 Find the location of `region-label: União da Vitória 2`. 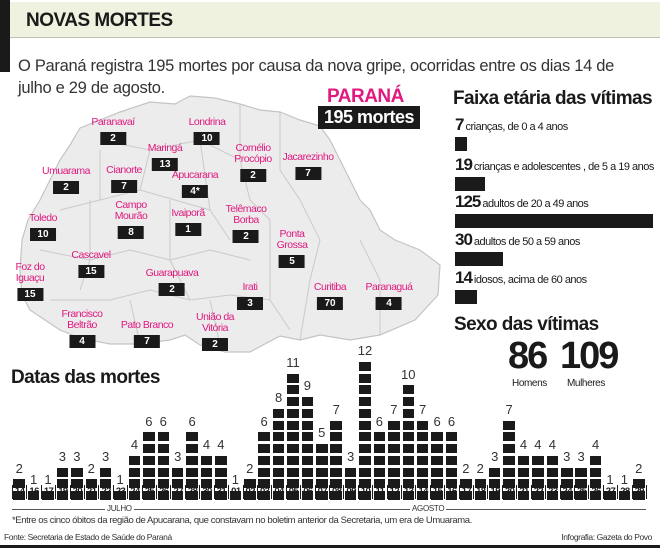

region-label: União da Vitória 2 is located at coordinates (215, 332).